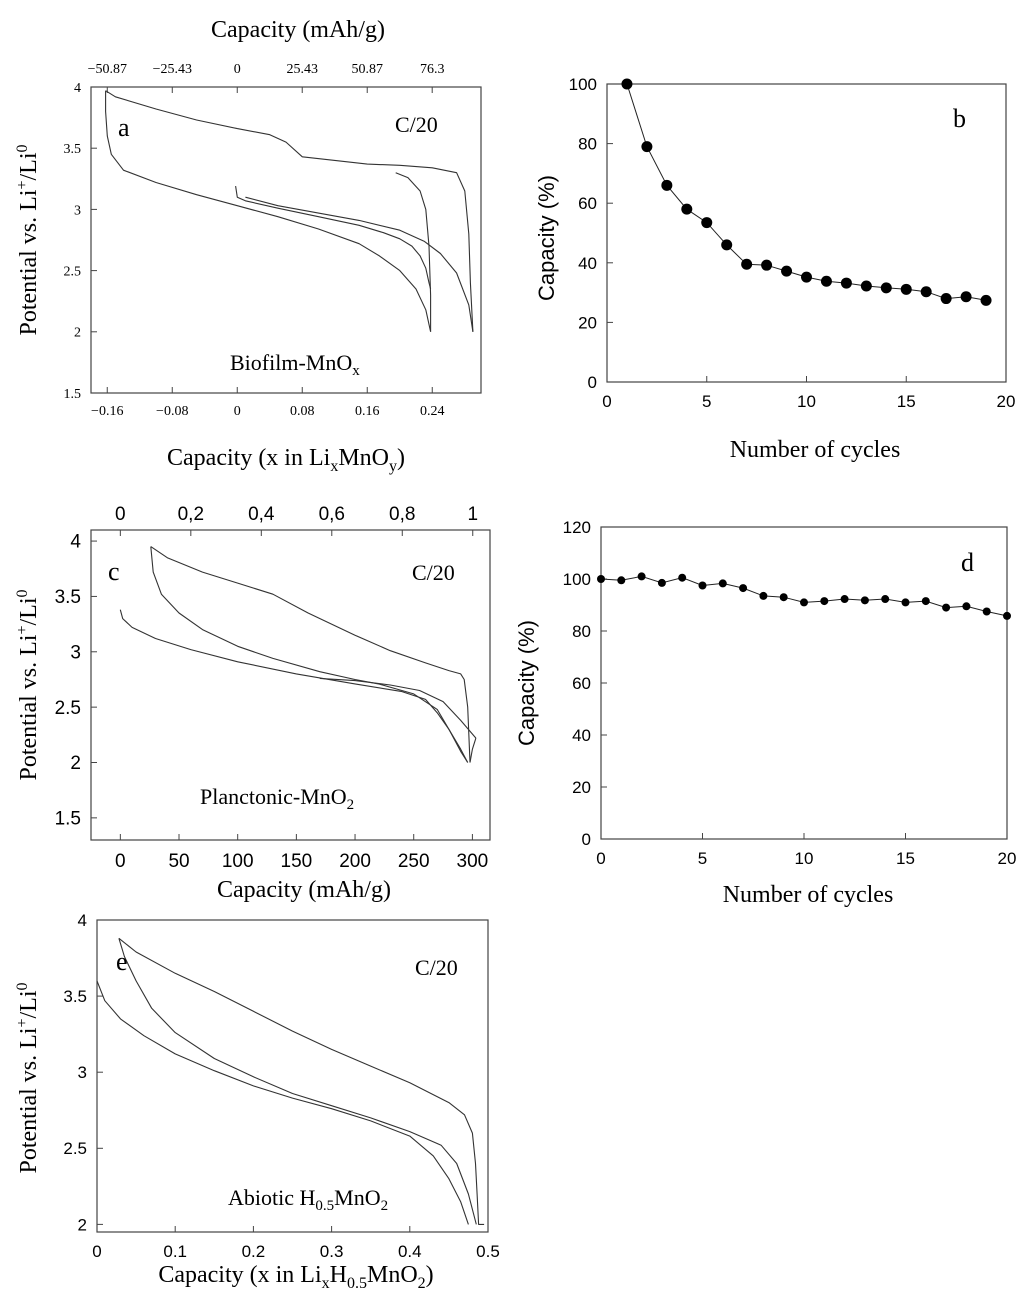 The height and width of the screenshot is (1293, 1019). What do you see at coordinates (351, 805) in the screenshot?
I see `panel-c-sample-sub: 2` at bounding box center [351, 805].